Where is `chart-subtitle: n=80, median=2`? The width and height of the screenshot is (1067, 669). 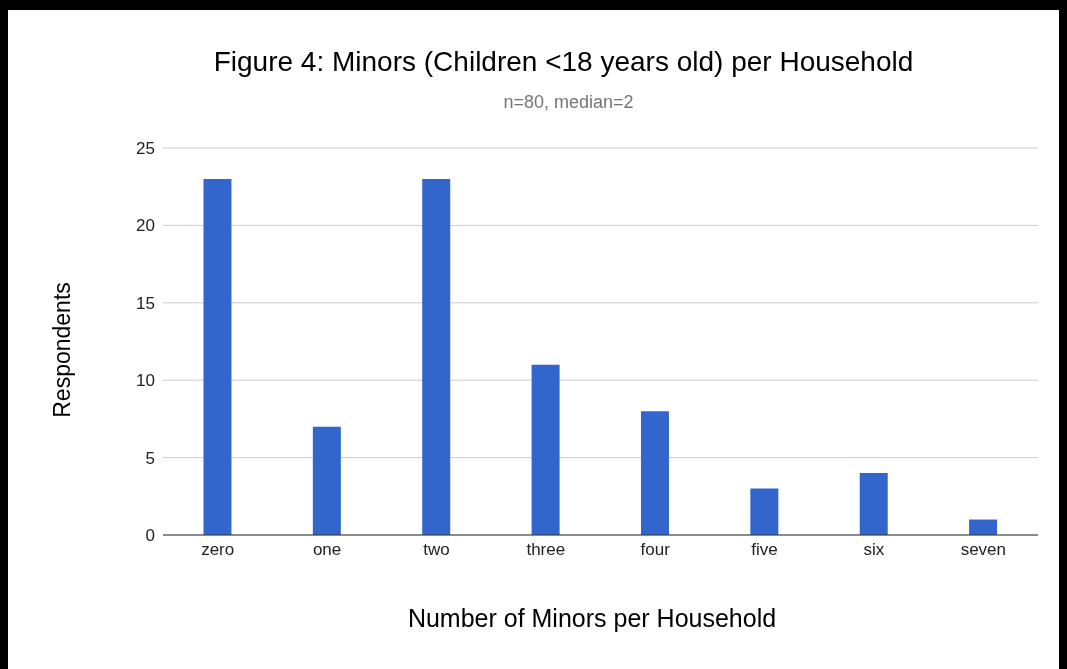
chart-subtitle: n=80, median=2 is located at coordinates (568, 102).